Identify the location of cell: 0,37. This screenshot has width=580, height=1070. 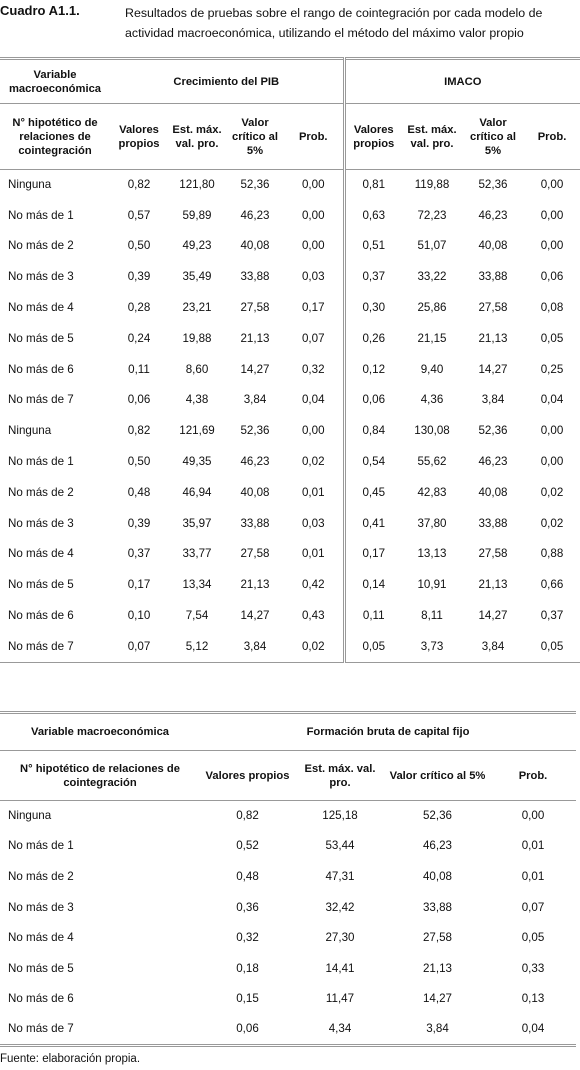
(139, 554).